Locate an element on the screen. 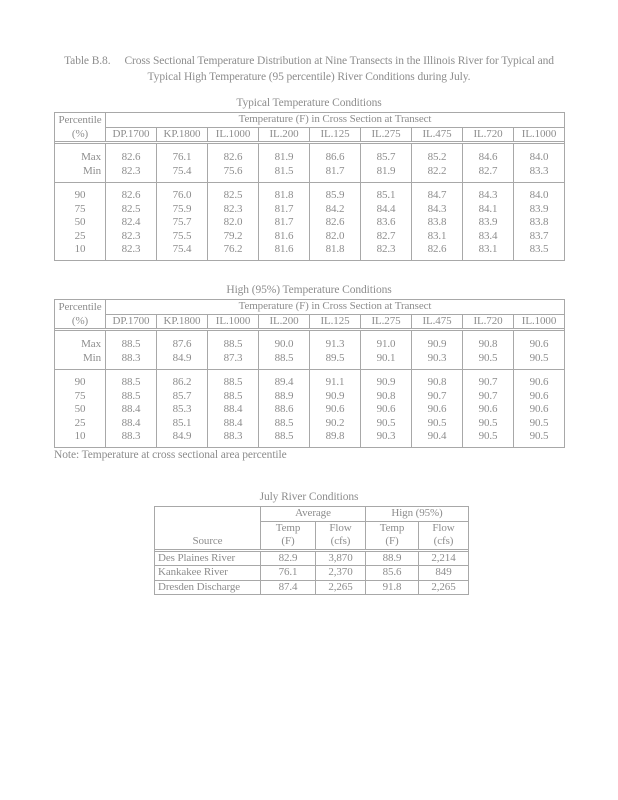 The width and height of the screenshot is (618, 800). cell: 89.4 is located at coordinates (284, 379).